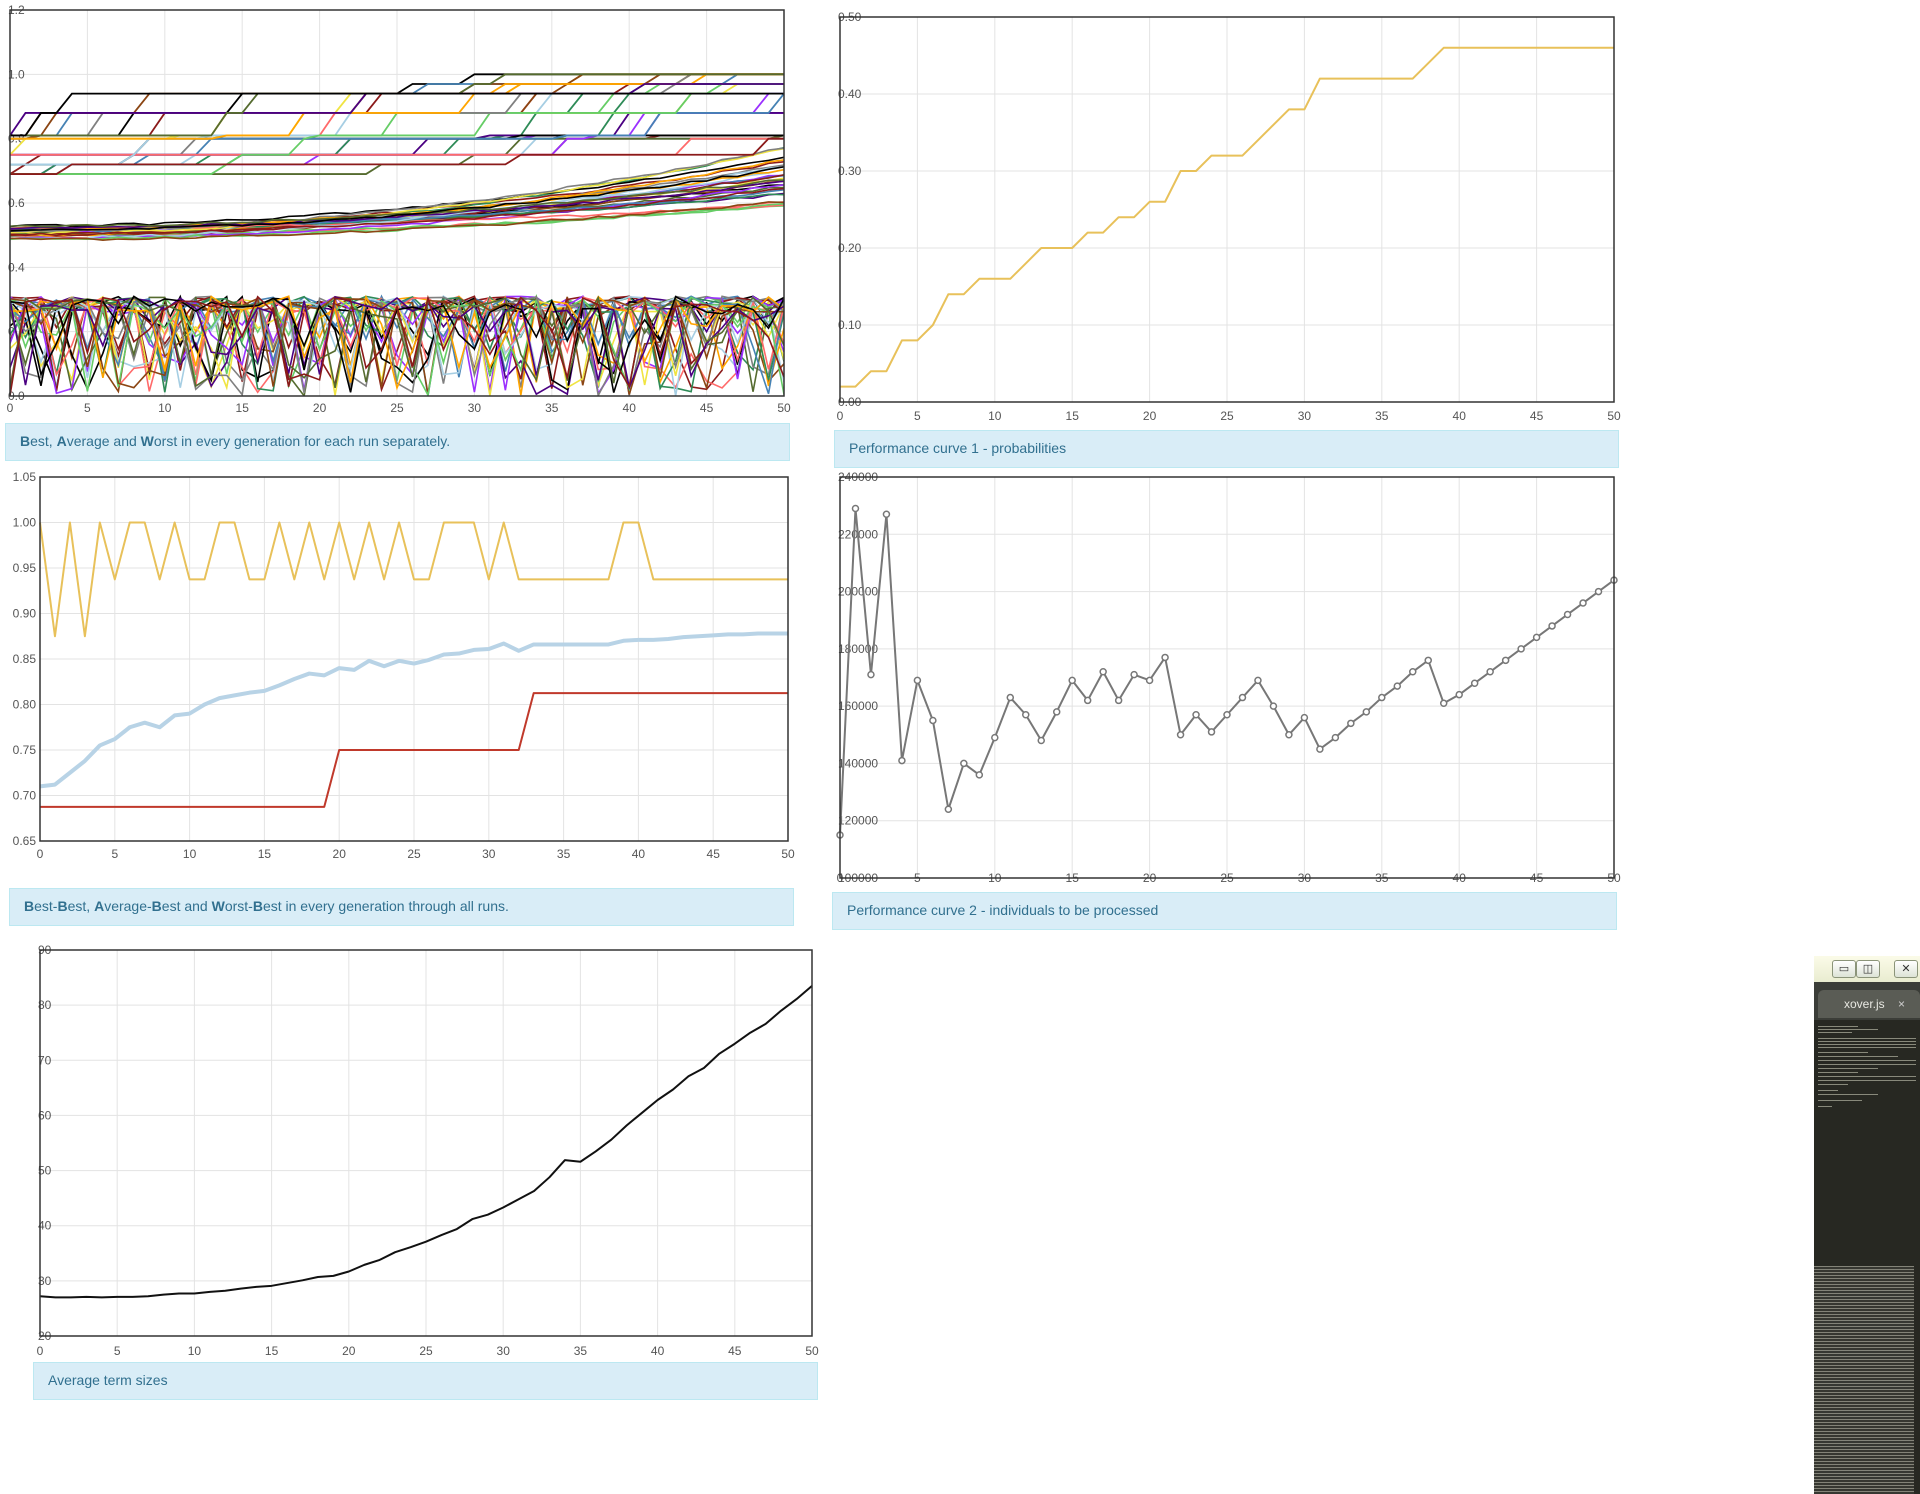 The width and height of the screenshot is (1920, 1494). What do you see at coordinates (858, 592) in the screenshot?
I see `y-tick-label: 200000` at bounding box center [858, 592].